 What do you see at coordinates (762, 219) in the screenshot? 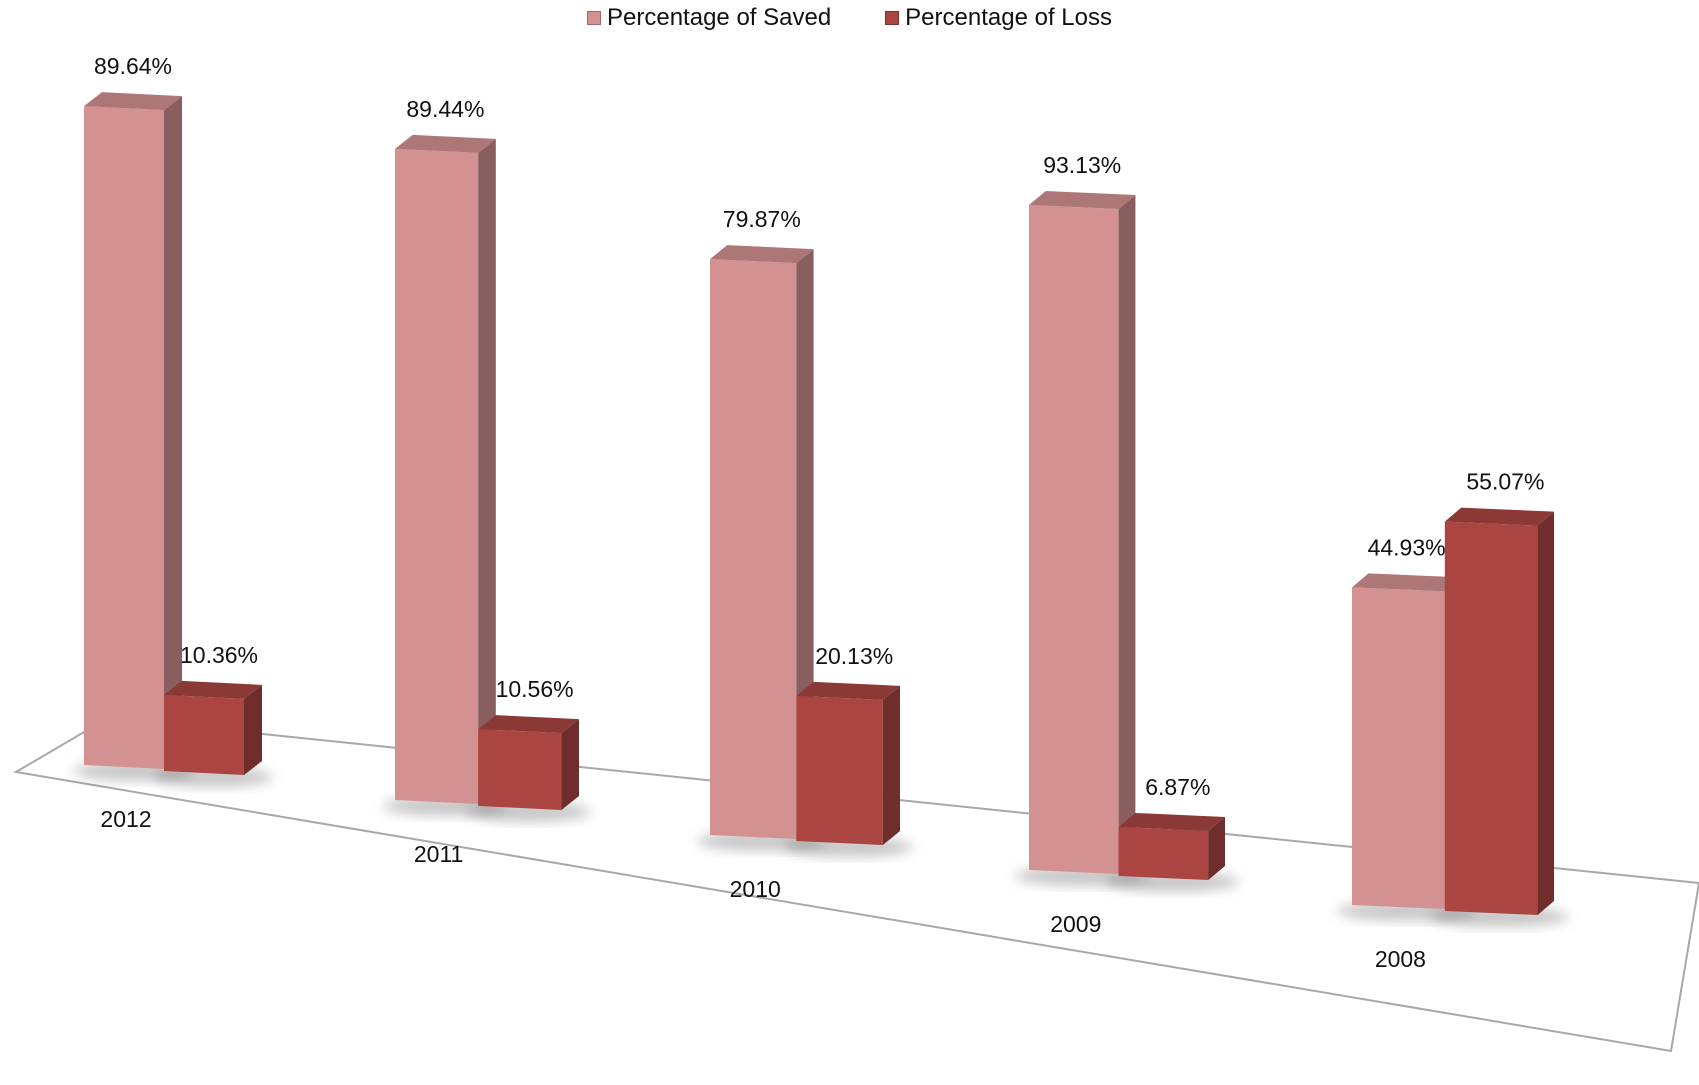
I see `data-label-saved-2010: 79.87%` at bounding box center [762, 219].